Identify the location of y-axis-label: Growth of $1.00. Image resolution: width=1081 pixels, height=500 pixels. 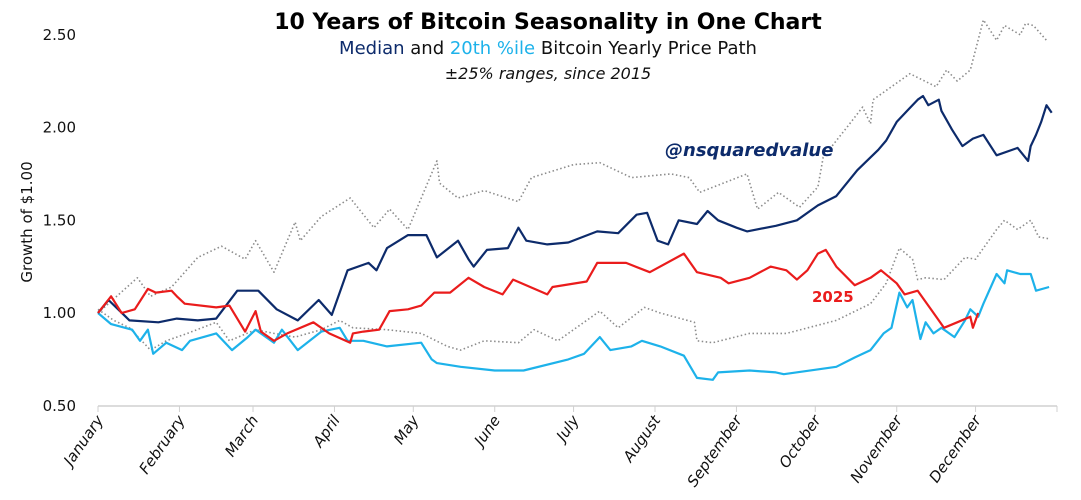
(27, 221).